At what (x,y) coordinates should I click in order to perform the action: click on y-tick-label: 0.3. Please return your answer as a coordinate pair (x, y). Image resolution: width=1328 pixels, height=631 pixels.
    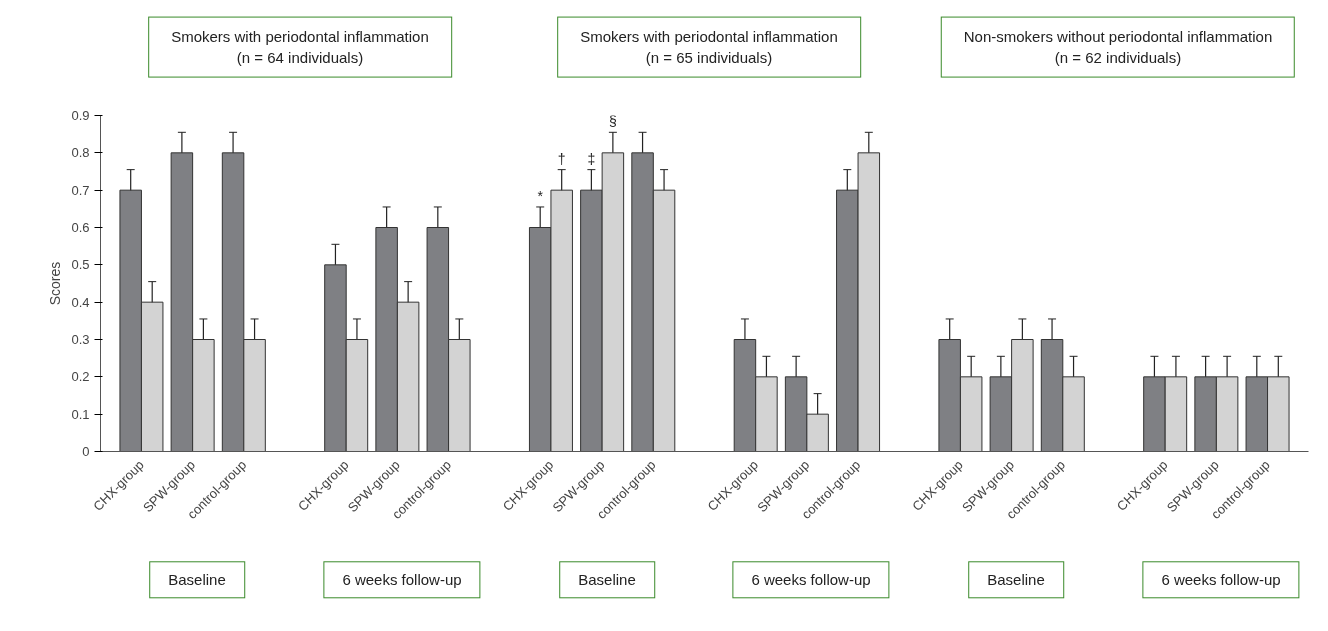
    Looking at the image, I should click on (80, 339).